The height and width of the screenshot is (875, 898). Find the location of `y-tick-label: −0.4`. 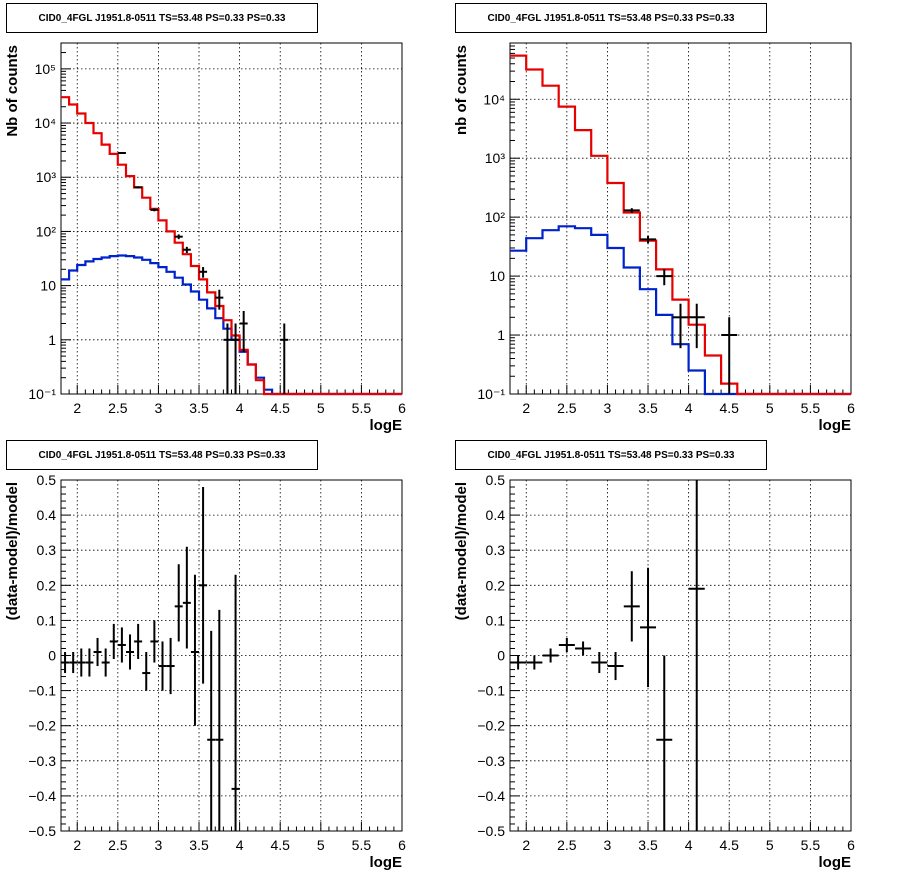

y-tick-label: −0.4 is located at coordinates (491, 796).